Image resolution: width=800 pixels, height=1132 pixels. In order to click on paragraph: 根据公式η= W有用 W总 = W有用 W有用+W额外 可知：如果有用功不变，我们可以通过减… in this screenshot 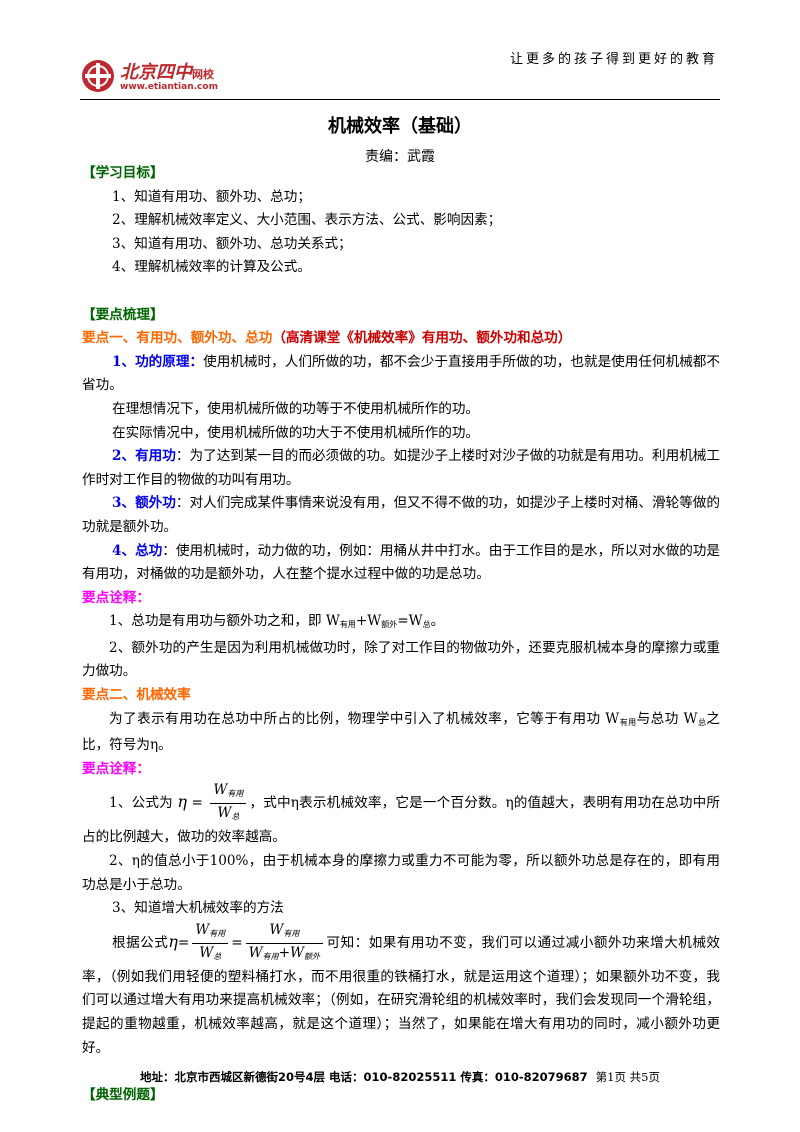, I will do `click(401, 990)`.